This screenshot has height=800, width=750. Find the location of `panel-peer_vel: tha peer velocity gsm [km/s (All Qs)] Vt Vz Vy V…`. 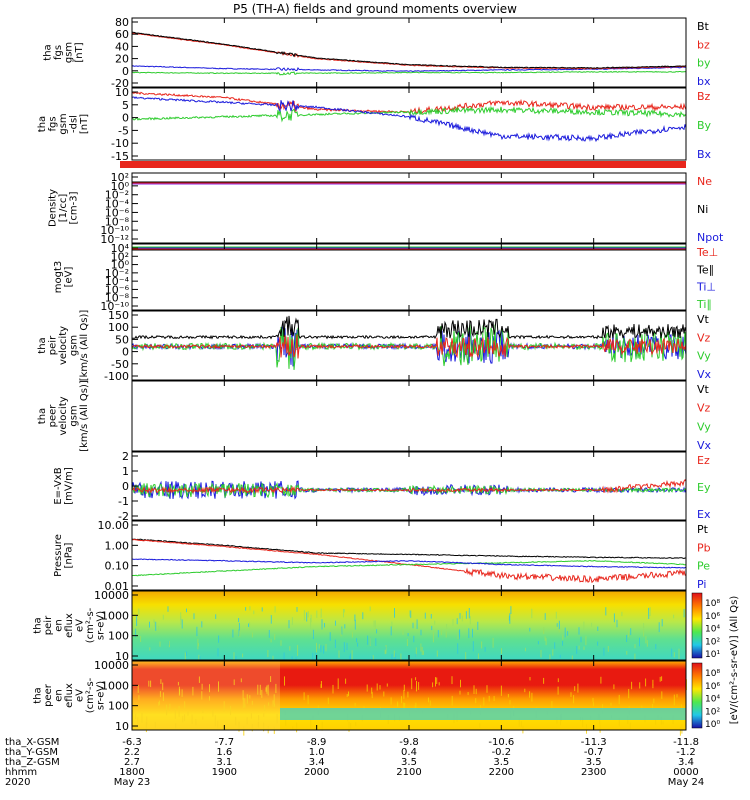

panel-peer_vel: tha peer velocity gsm [km/s (All Qs)] Vt Vz Vy V… is located at coordinates (374, 416).